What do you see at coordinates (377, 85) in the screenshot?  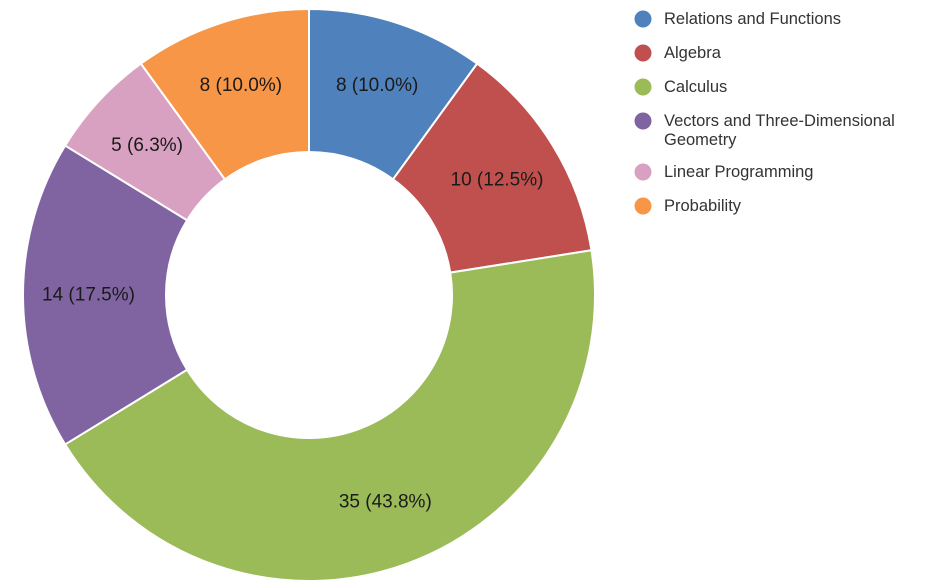 I see `data-label-0: 8 (10.0%)` at bounding box center [377, 85].